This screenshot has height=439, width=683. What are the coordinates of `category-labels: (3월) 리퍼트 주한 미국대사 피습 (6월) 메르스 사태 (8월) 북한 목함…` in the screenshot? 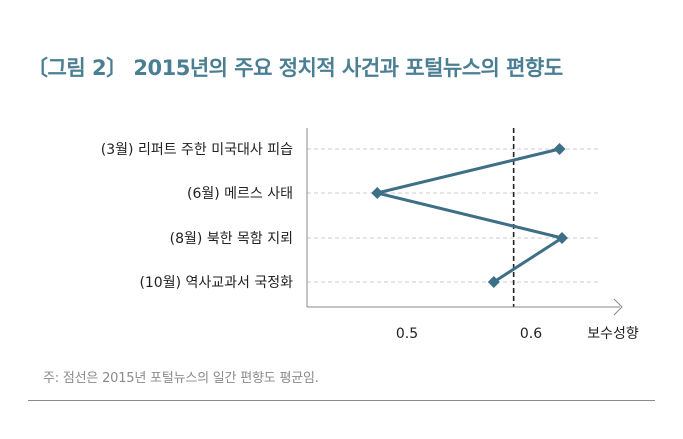 It's located at (197, 216).